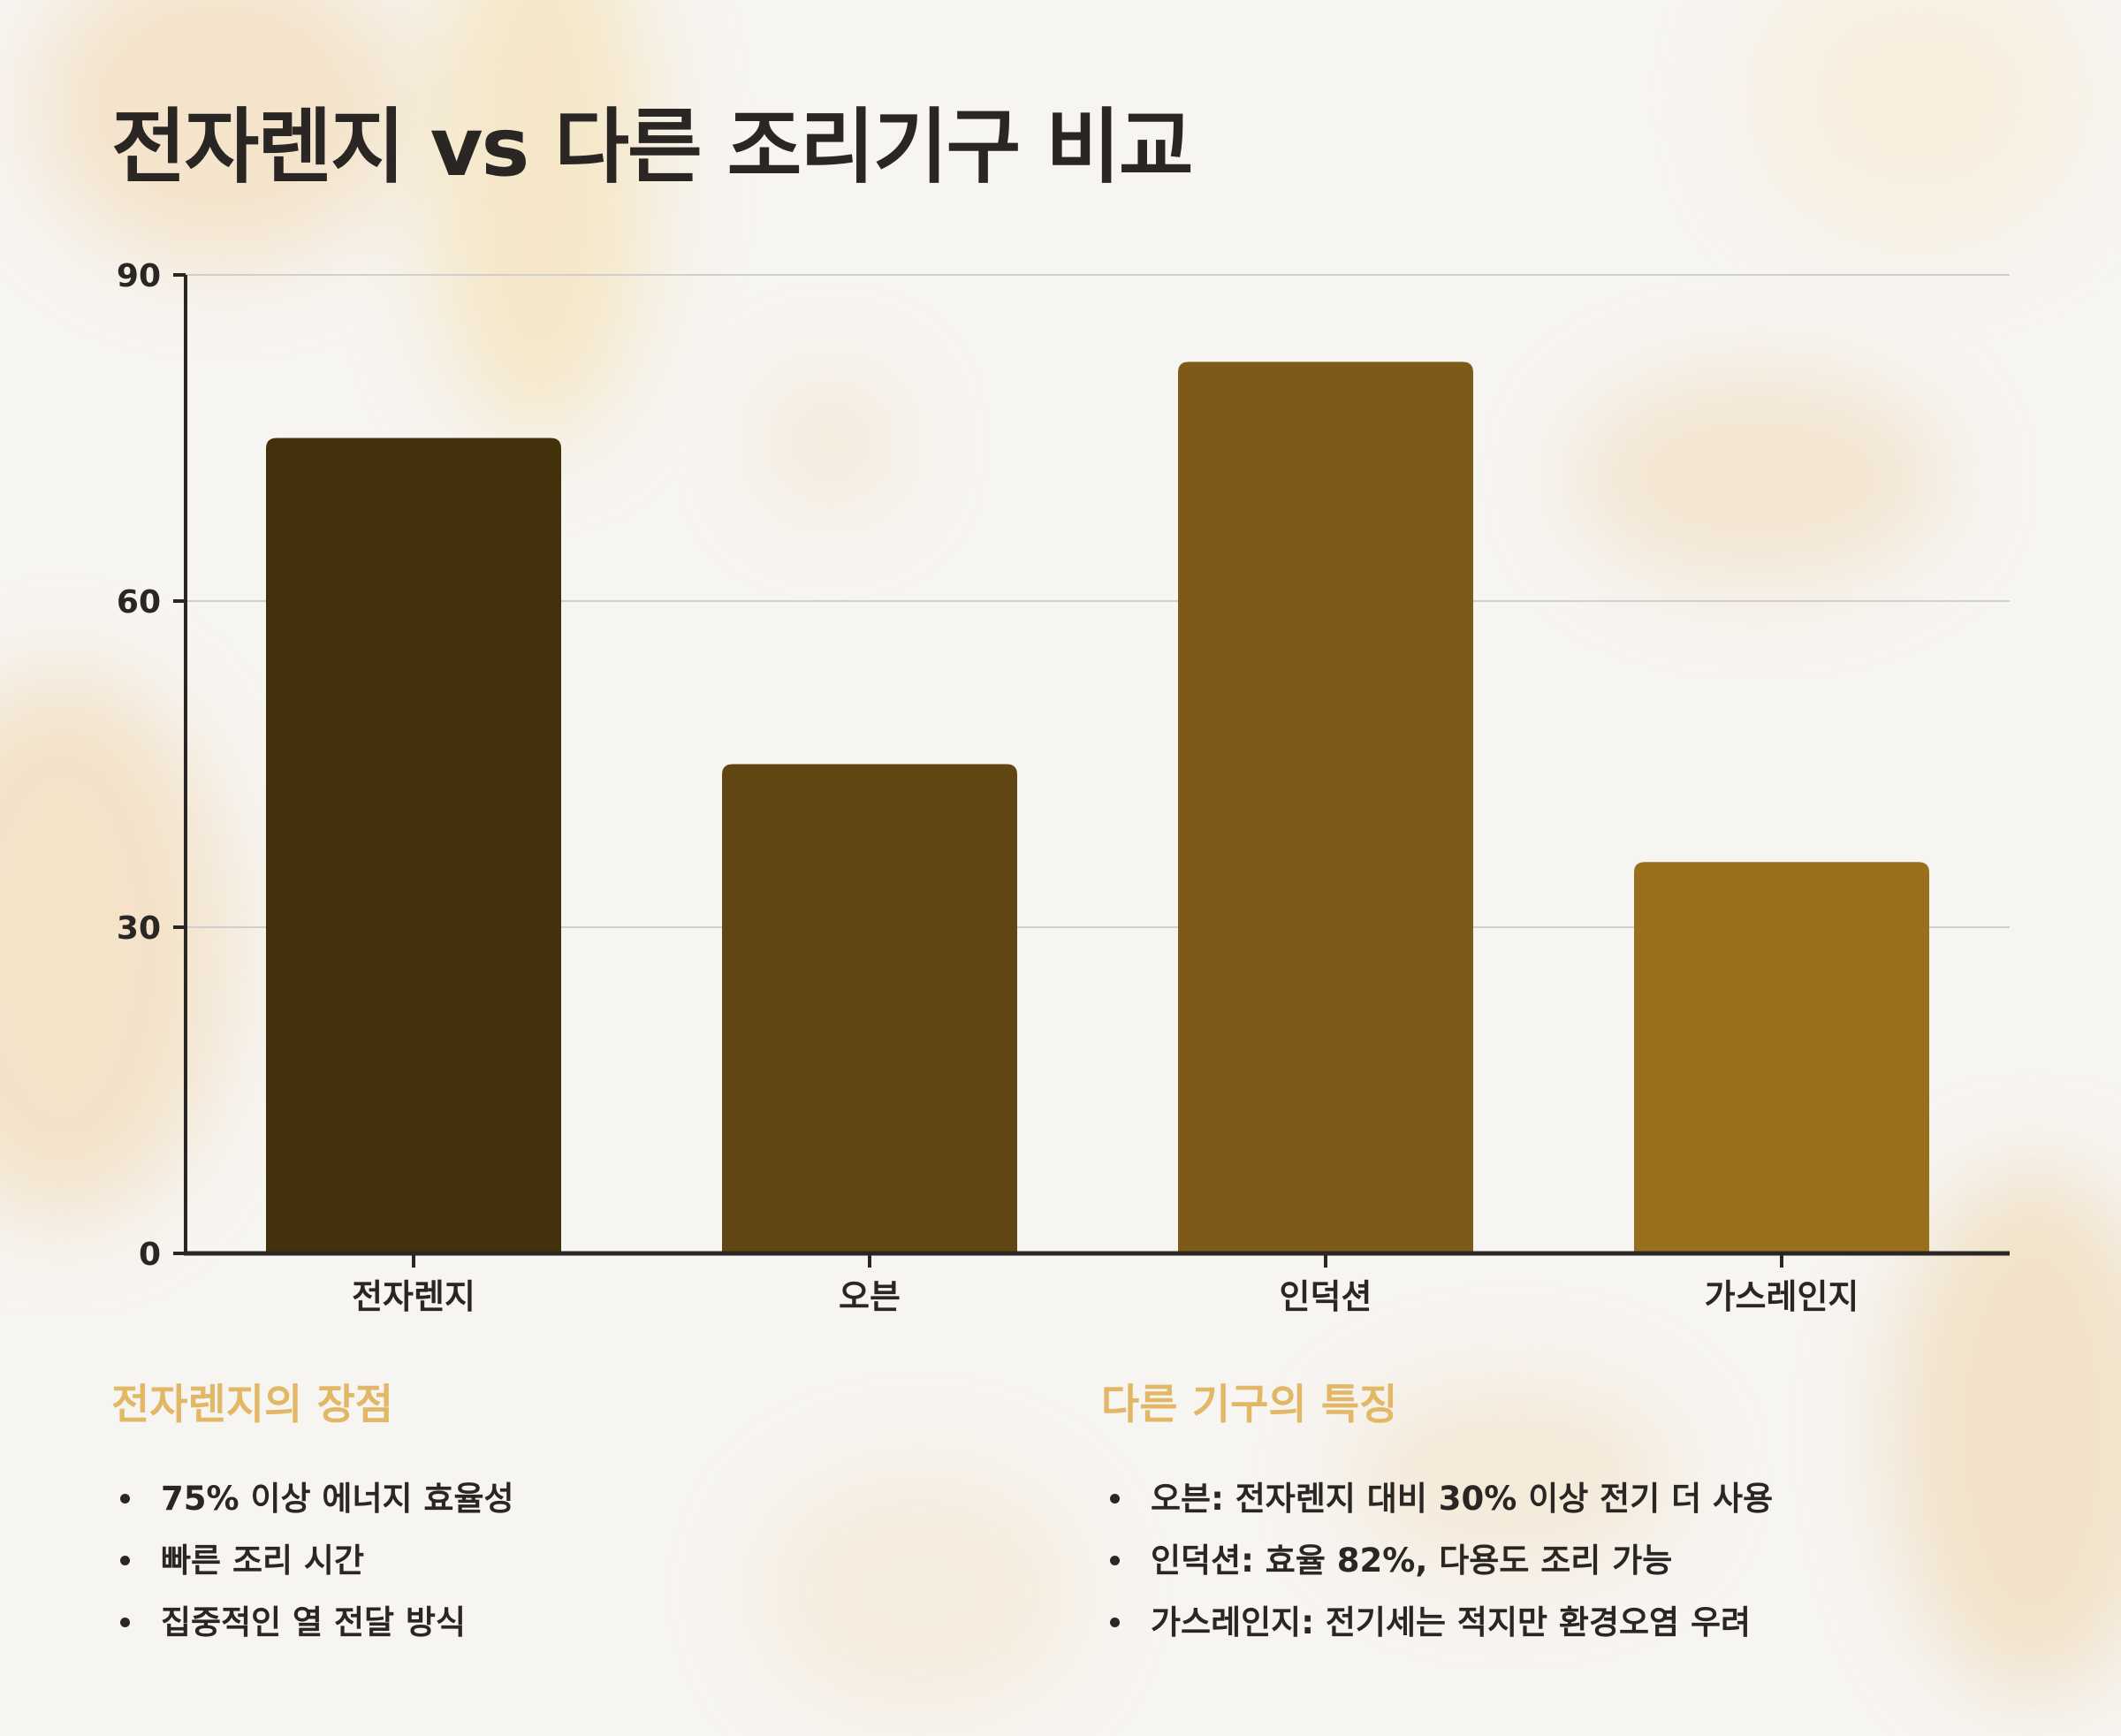 Image resolution: width=2121 pixels, height=1736 pixels. What do you see at coordinates (1249, 1405) in the screenshot?
I see `other-appliances-heading: 다른 기구의 특징` at bounding box center [1249, 1405].